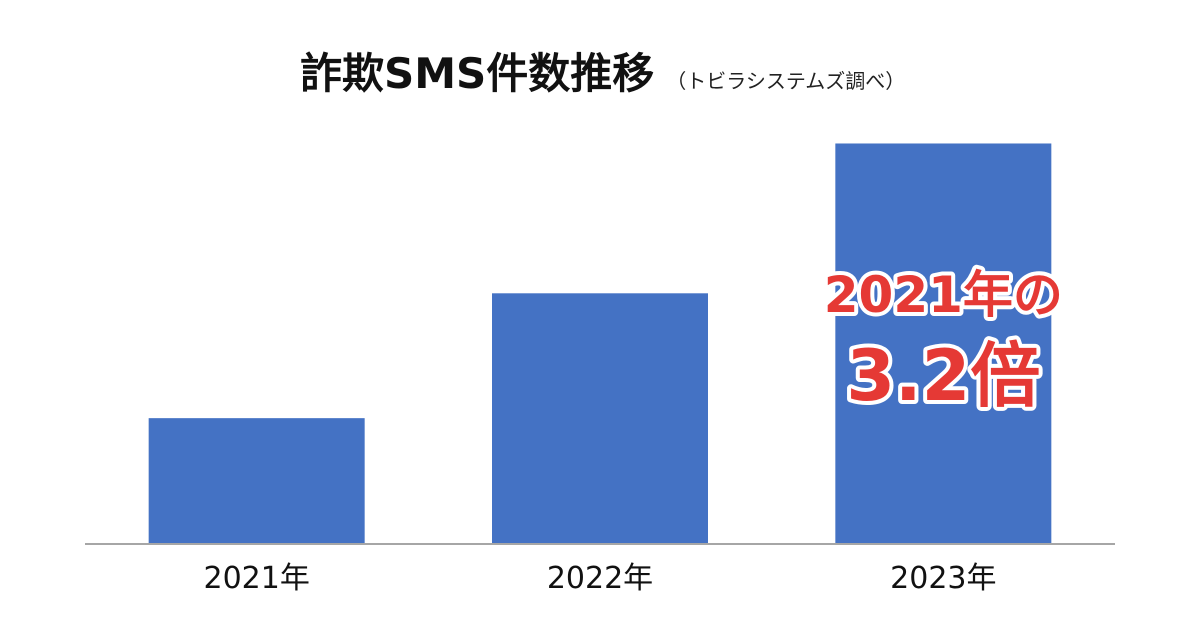 The width and height of the screenshot is (1200, 630). I want to click on annotation-line-1: 2021年の, so click(943, 295).